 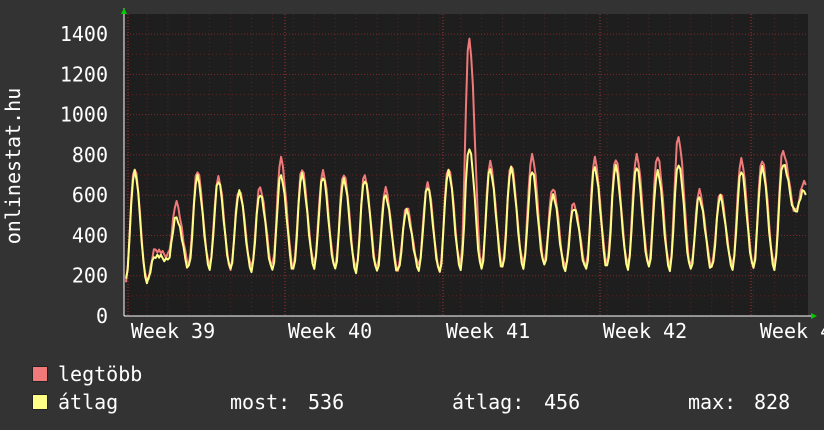 I want to click on x-axis-ticks: Week 39 Week 40 Week 41 Week 42 Week 4, so click(x=477, y=331).